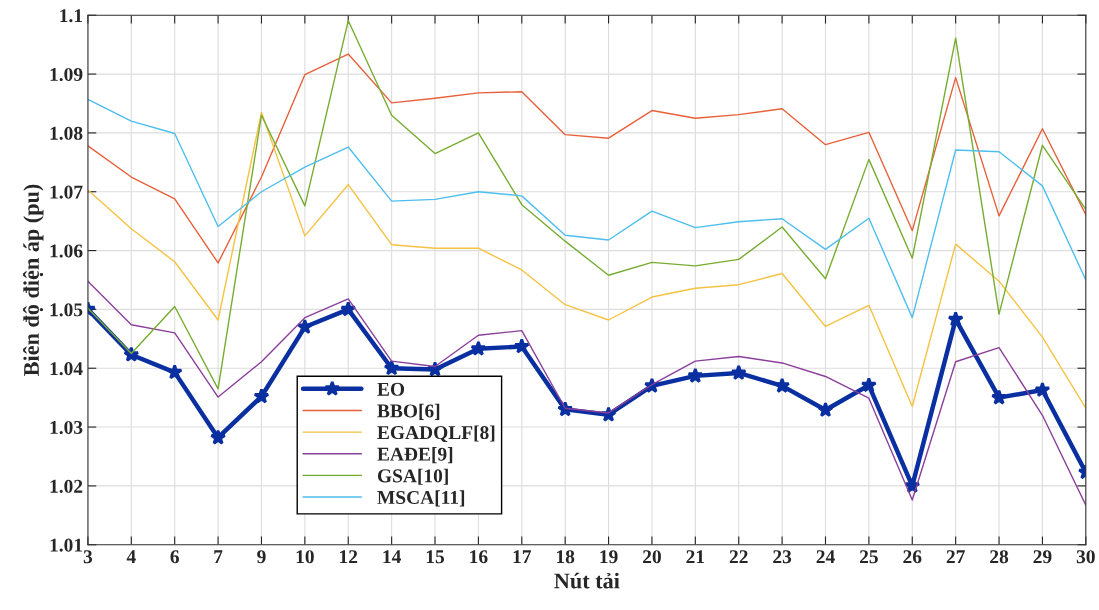 Image resolution: width=1099 pixels, height=610 pixels. What do you see at coordinates (415, 455) in the screenshot?
I see `legend-label: EAĐE[9]` at bounding box center [415, 455].